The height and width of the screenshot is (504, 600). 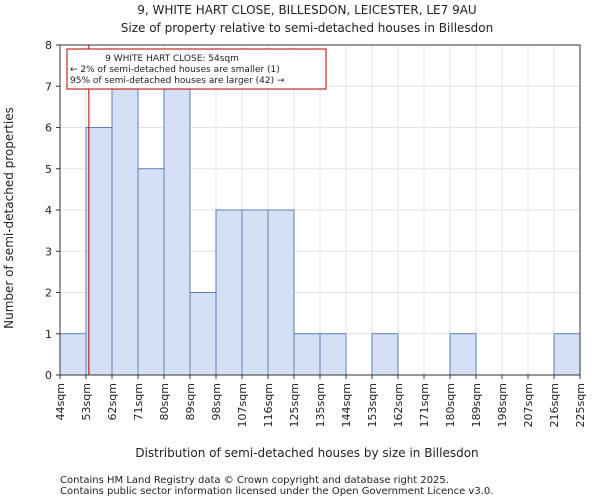 I want to click on y-tick-label: 8, so click(x=48, y=45).